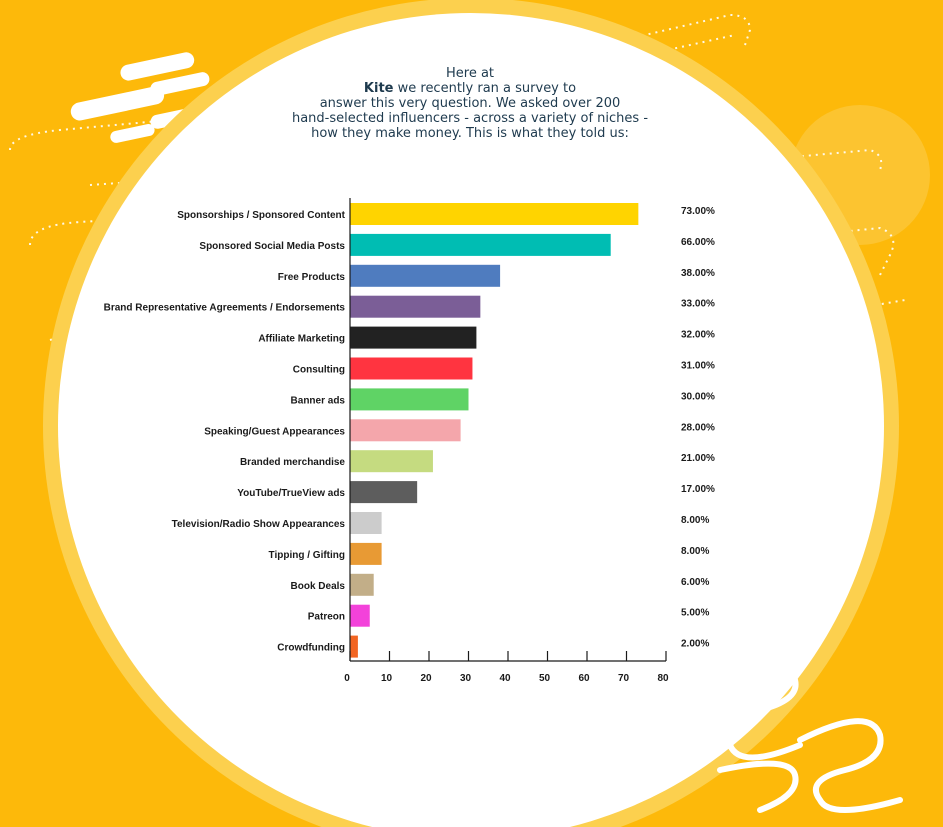  Describe the element at coordinates (695, 613) in the screenshot. I see `value-label: 5.00%` at that location.